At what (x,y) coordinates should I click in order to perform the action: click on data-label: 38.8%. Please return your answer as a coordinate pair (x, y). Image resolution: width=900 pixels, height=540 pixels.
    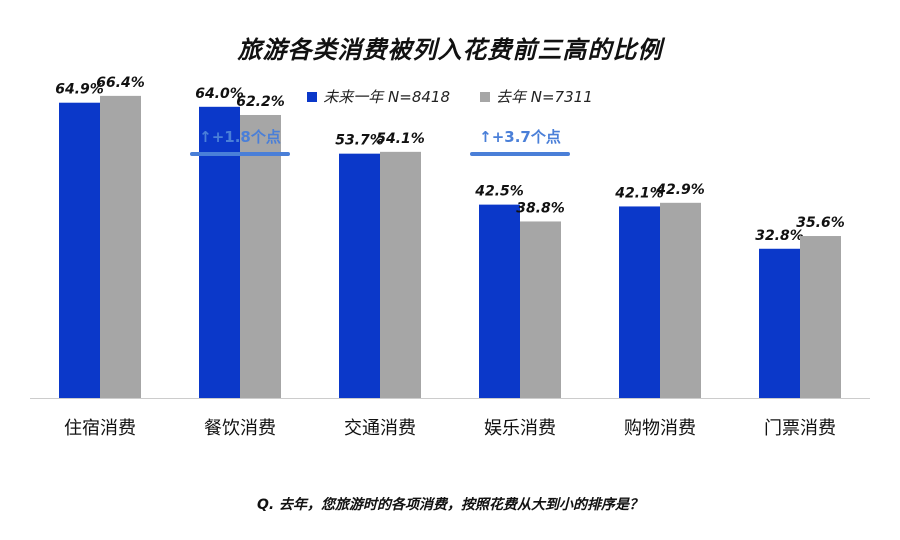
    Looking at the image, I should click on (540, 208).